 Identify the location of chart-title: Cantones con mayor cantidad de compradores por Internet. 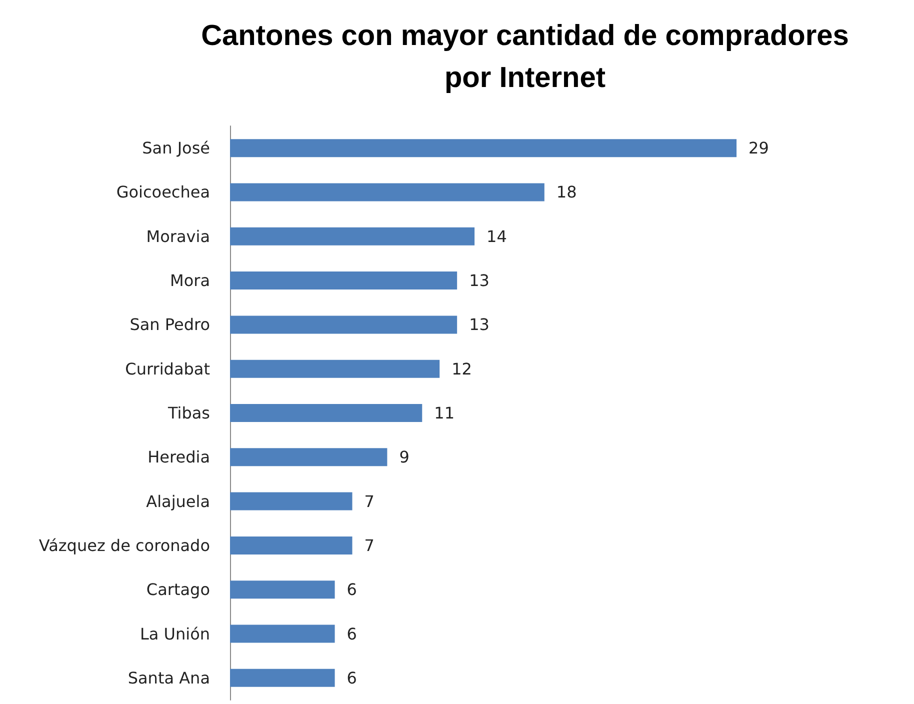
(525, 57).